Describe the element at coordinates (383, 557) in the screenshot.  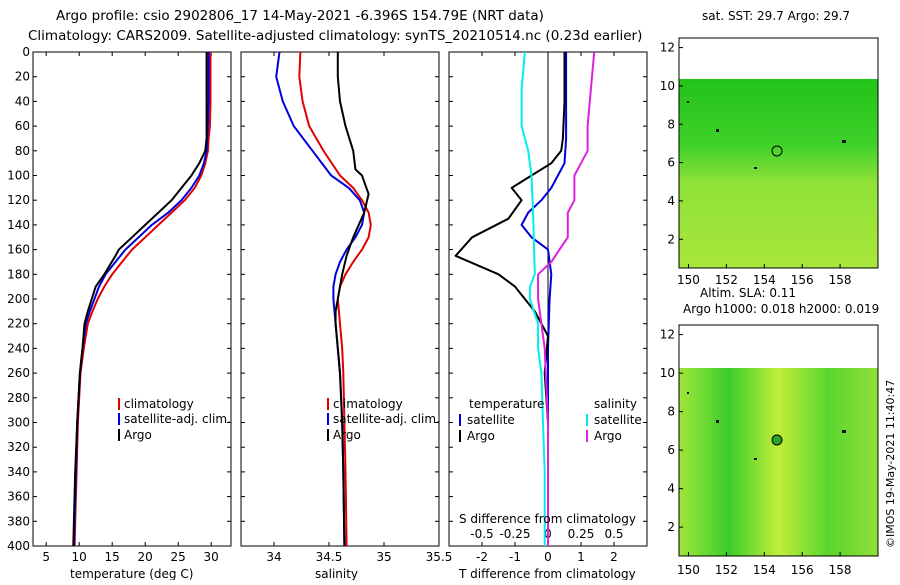
I see `salinity-xtick-label: 35` at that location.